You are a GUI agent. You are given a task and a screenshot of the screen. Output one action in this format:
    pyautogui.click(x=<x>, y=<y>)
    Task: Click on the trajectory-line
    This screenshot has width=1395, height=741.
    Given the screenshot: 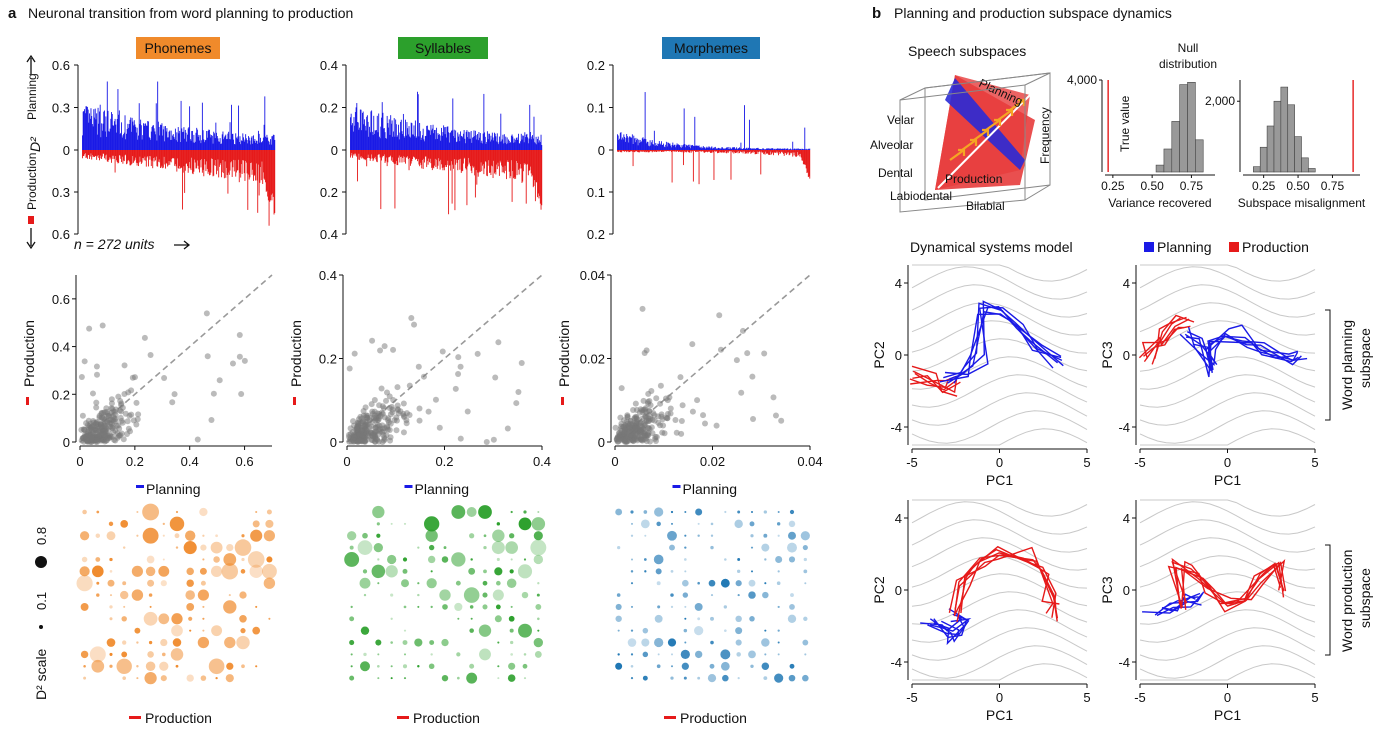 What is the action you would take?
    pyautogui.click(x=936, y=384)
    